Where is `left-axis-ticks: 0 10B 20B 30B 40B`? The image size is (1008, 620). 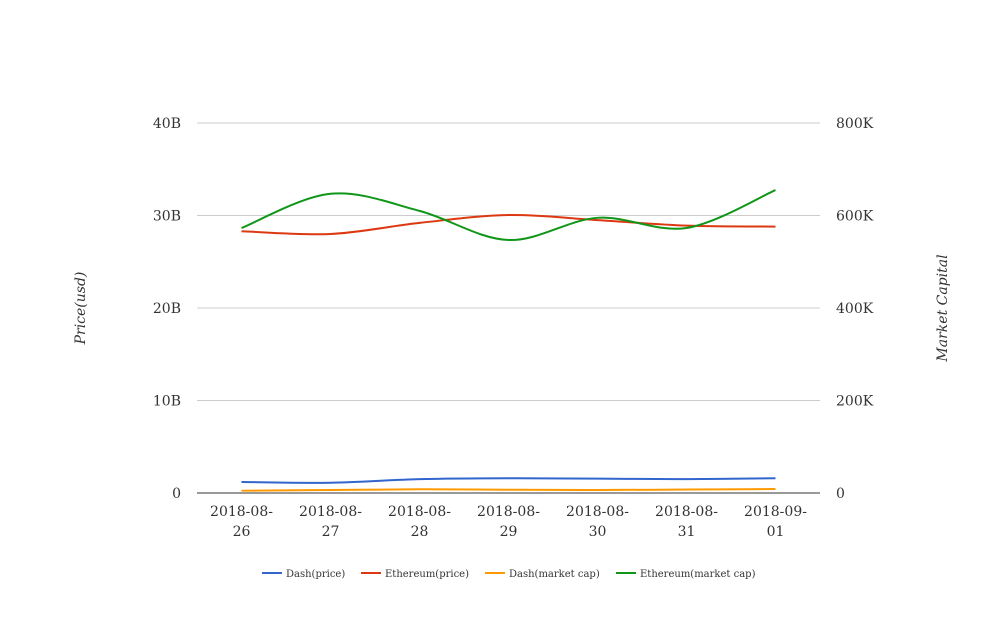
left-axis-ticks: 0 10B 20B 30B 40B is located at coordinates (167, 309).